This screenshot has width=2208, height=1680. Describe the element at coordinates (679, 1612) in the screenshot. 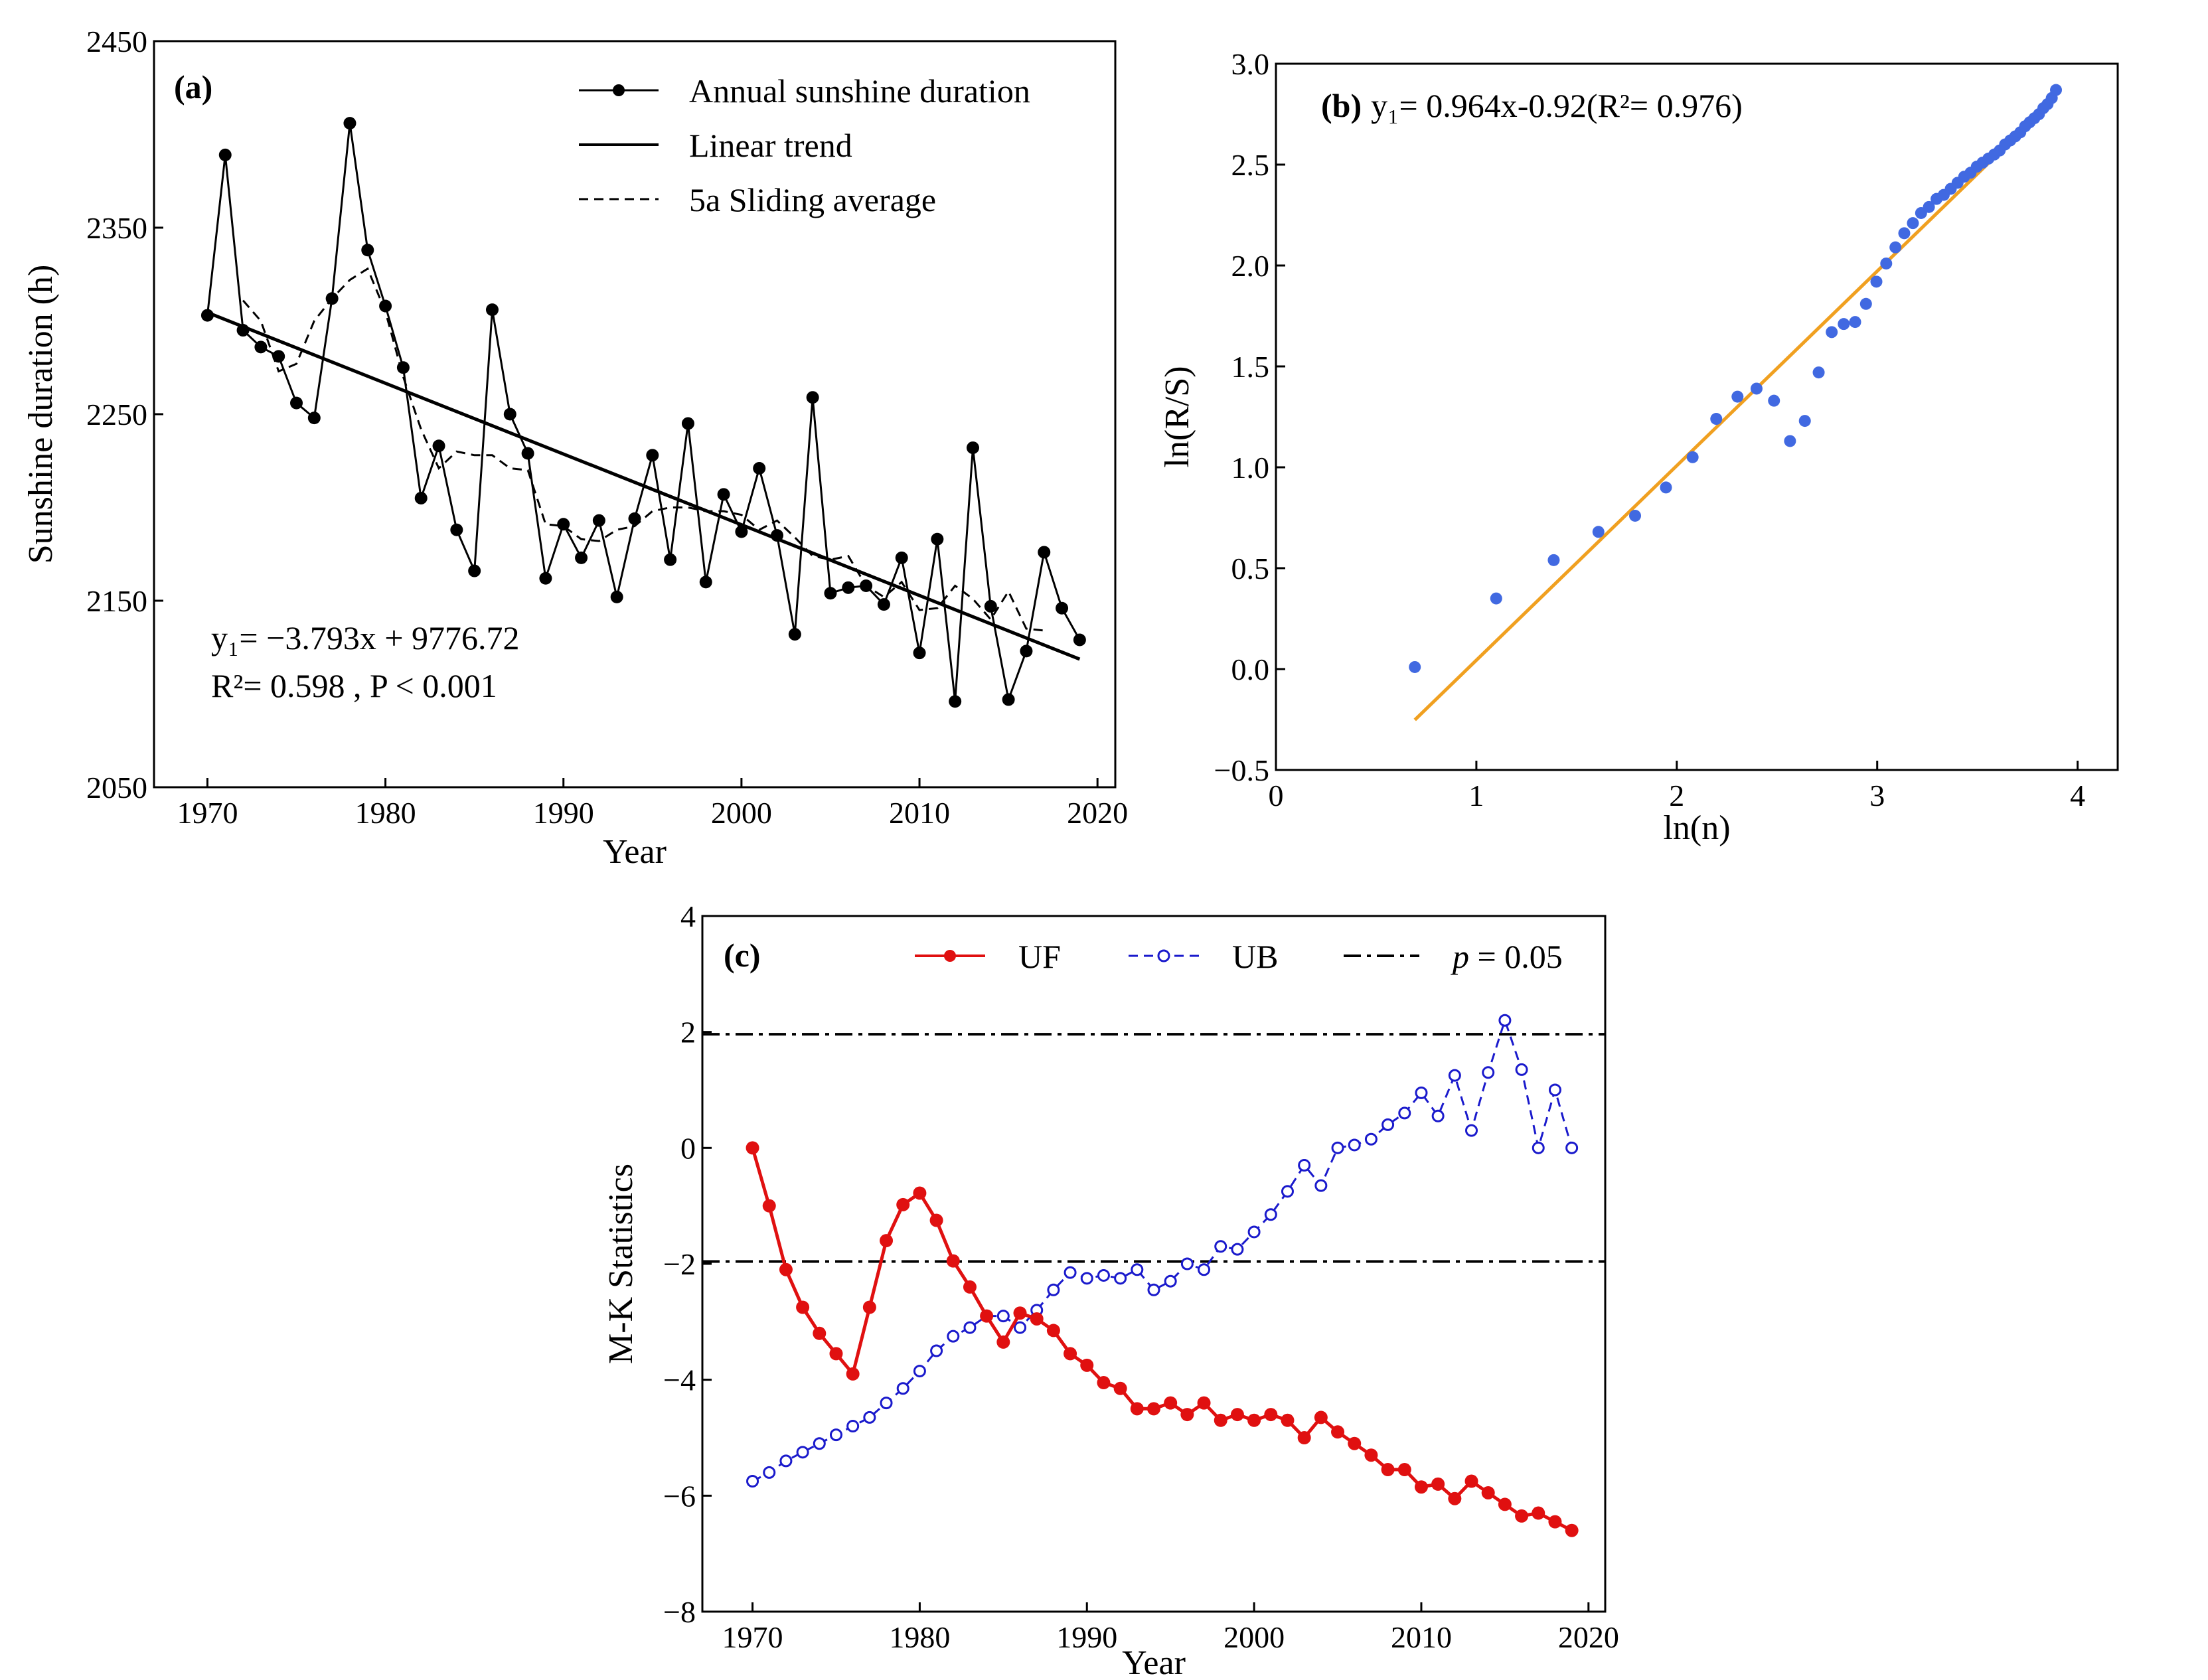

I see `panel-c-y-tick-label: −8` at that location.